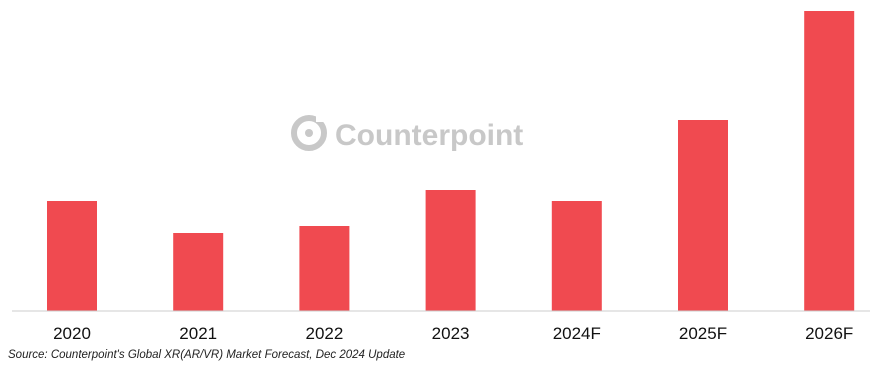 This screenshot has height=370, width=875. What do you see at coordinates (324, 268) in the screenshot?
I see `bar-2022` at bounding box center [324, 268].